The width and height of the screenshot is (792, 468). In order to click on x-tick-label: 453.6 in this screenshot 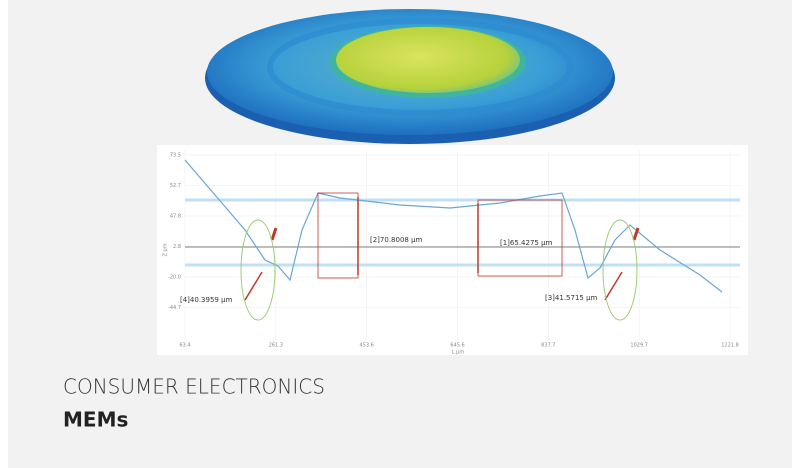, I will do `click(367, 346)`.